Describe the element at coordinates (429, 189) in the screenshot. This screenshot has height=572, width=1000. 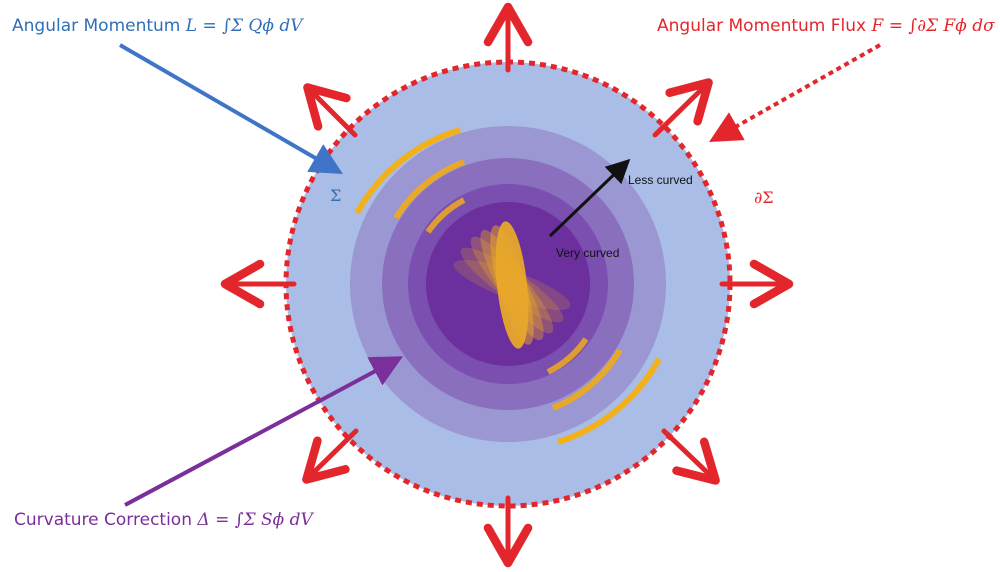
I see `arc-middle-upper` at that location.